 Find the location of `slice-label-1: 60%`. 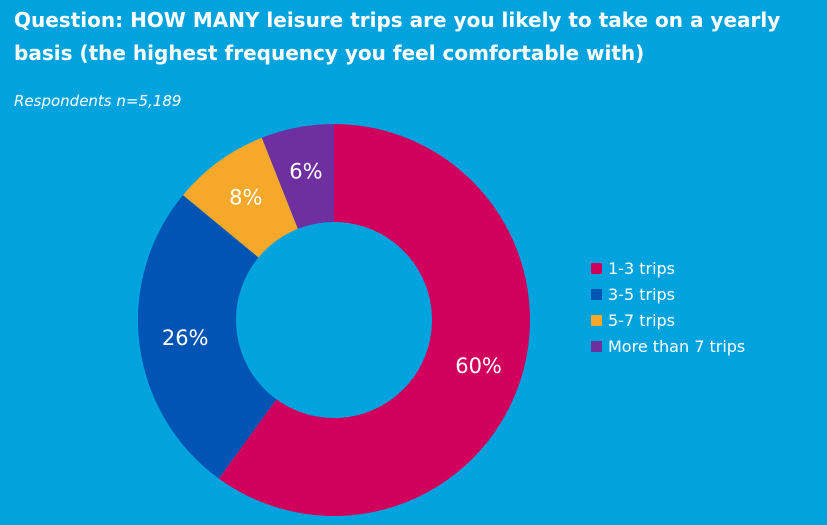

slice-label-1: 60% is located at coordinates (478, 366).